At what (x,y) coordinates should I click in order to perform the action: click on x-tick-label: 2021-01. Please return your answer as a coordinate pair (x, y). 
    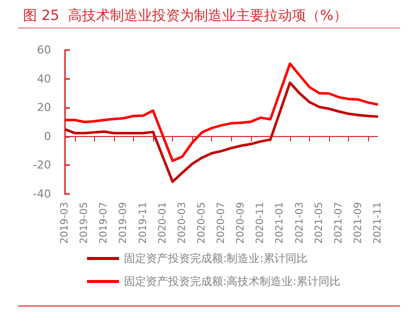
    Looking at the image, I should click on (280, 223).